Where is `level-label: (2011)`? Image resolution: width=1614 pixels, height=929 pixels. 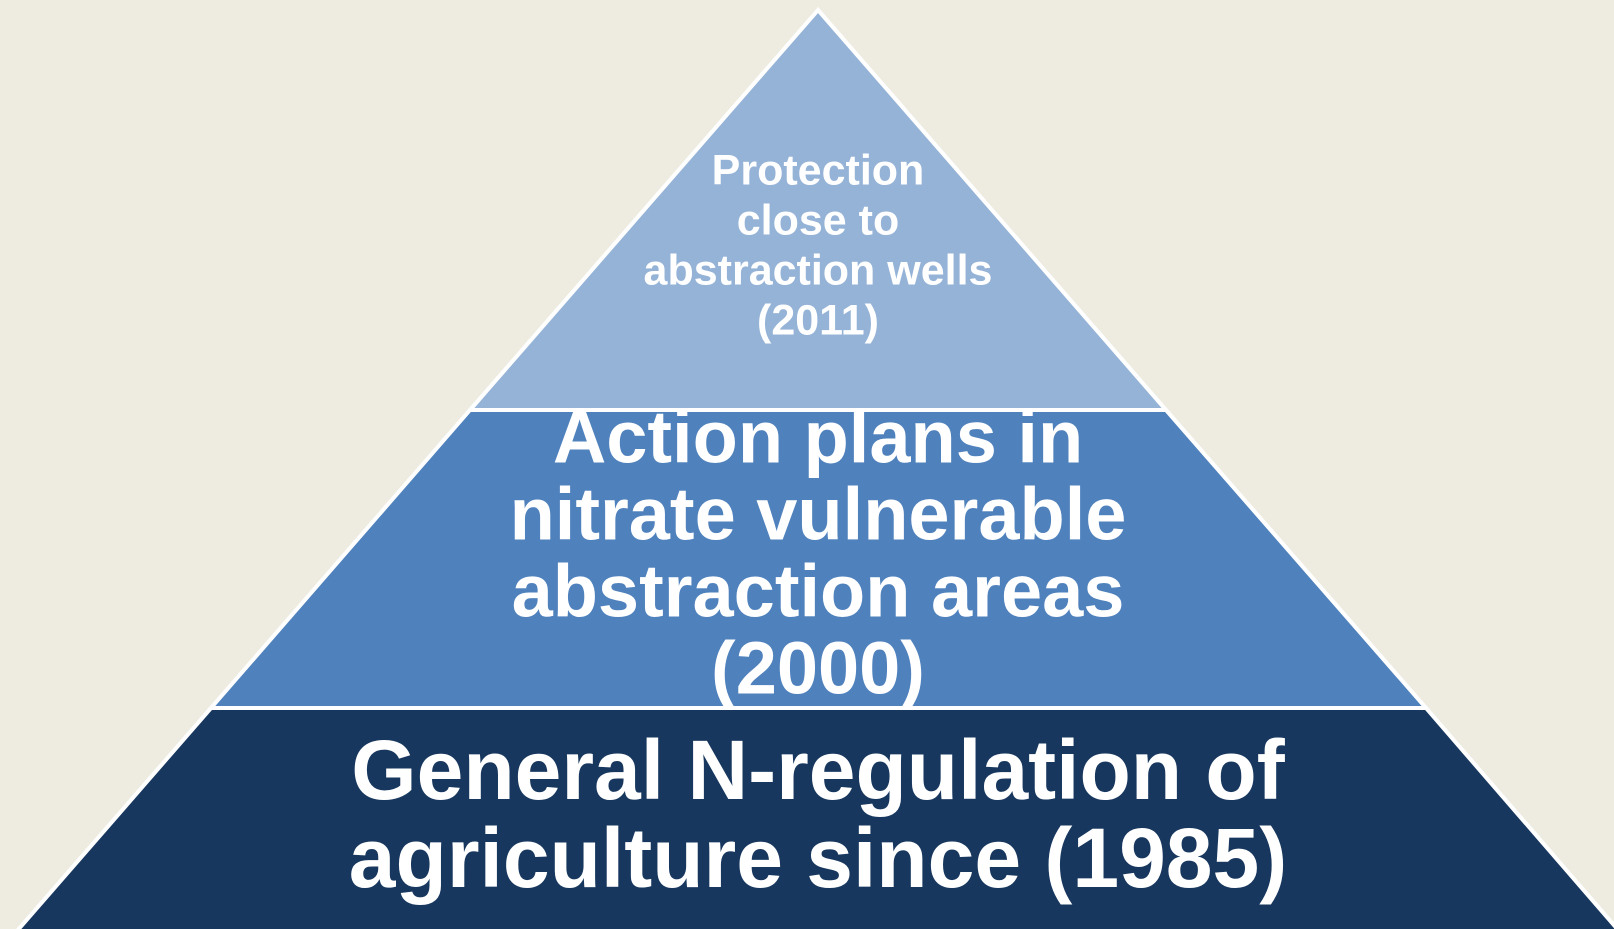 level-label: (2011) is located at coordinates (818, 320).